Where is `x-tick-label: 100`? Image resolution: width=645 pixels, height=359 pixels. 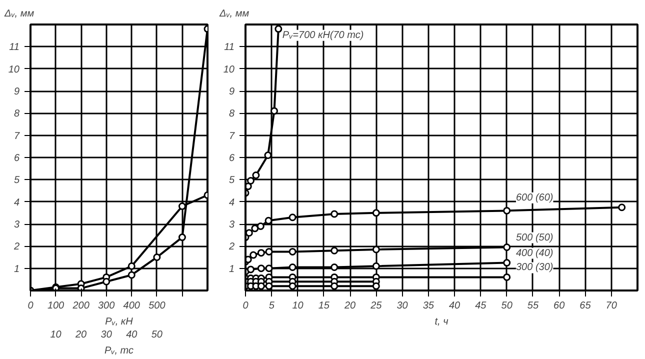 x-tick-label: 100 is located at coordinates (56, 306).